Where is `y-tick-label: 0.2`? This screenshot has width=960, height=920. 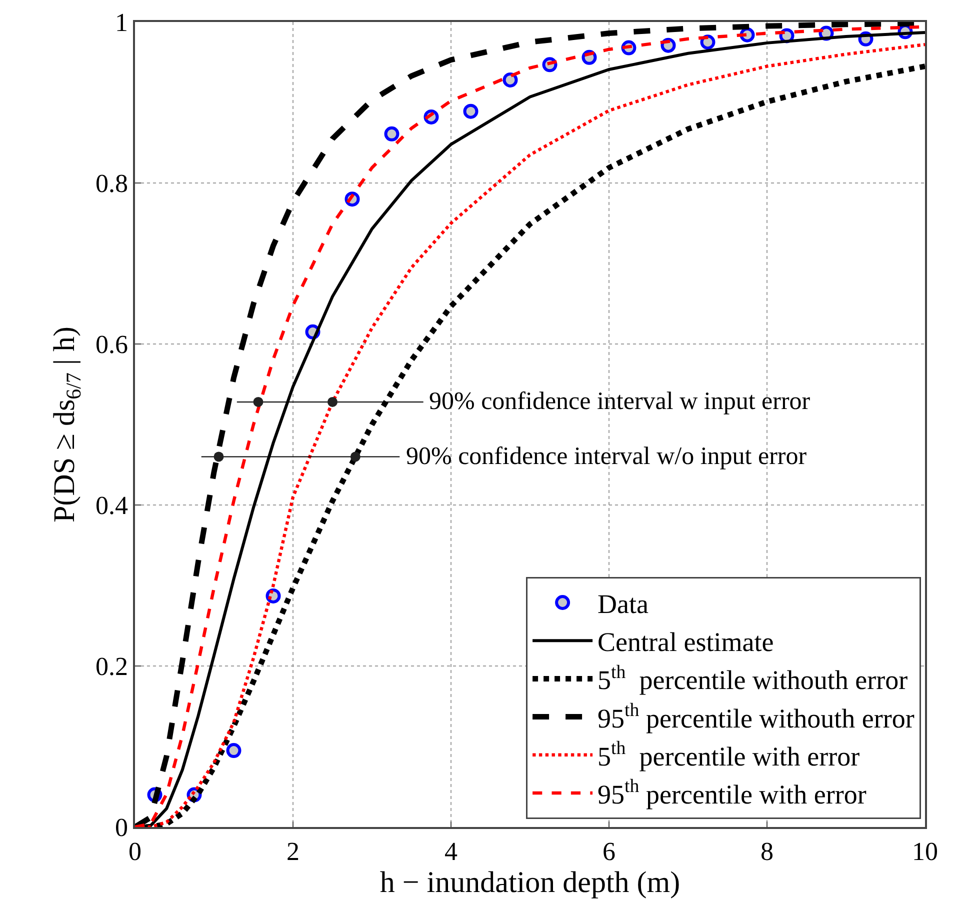 y-tick-label: 0.2 is located at coordinates (112, 667).